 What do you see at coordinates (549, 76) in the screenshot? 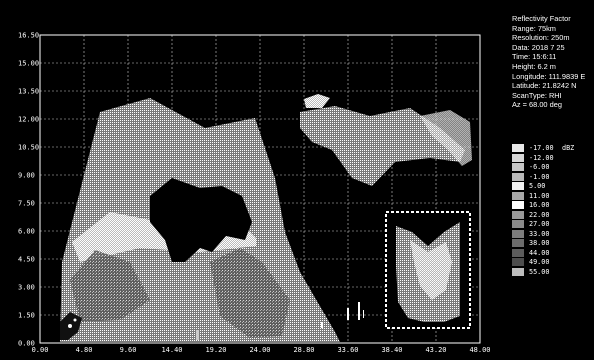
I see `info-longitude: Longitude: 111.9839 E` at bounding box center [549, 76].